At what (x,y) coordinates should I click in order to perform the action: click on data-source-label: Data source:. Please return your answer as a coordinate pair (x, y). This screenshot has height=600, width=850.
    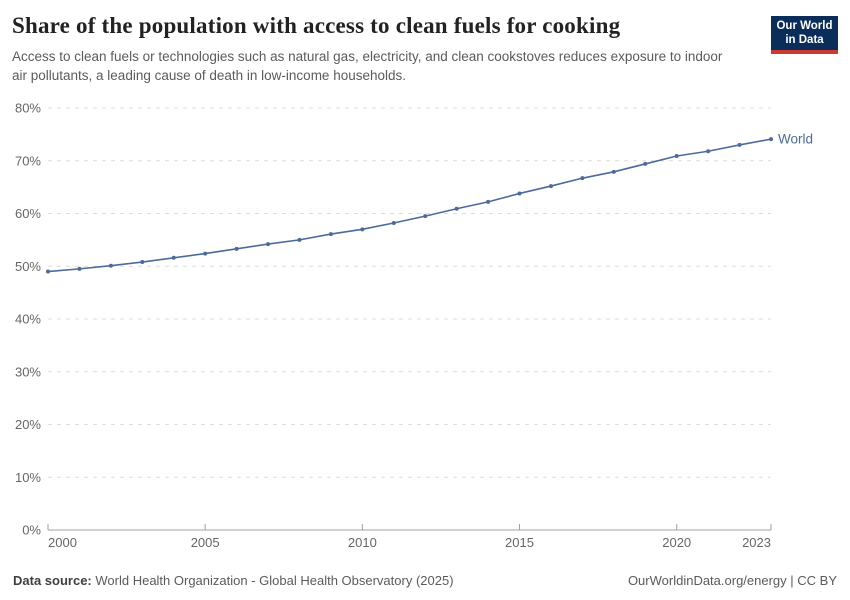
    Looking at the image, I should click on (52, 580).